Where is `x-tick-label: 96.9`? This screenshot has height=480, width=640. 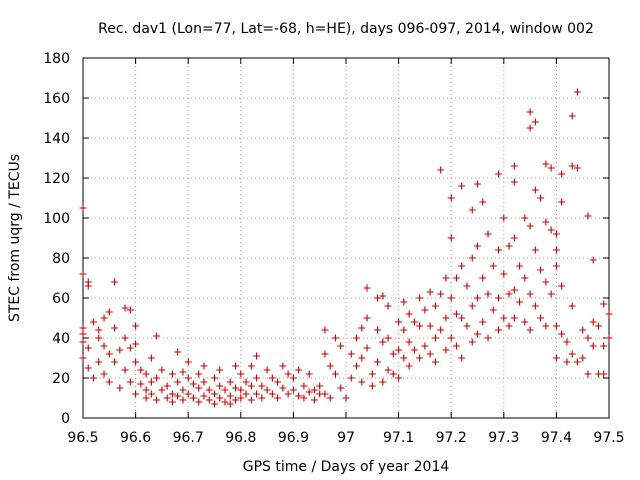
x-tick-label: 96.9 is located at coordinates (293, 438).